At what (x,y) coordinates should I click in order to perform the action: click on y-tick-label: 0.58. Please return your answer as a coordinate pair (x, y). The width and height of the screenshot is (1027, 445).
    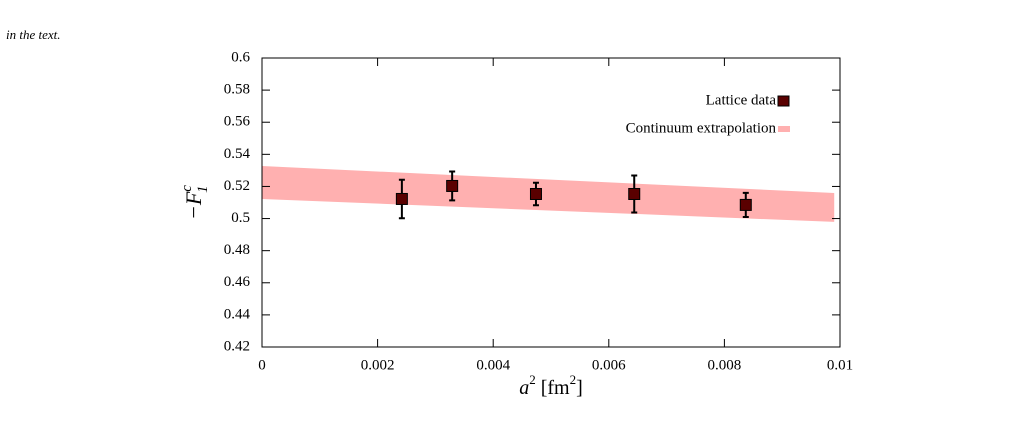
    Looking at the image, I should click on (237, 90).